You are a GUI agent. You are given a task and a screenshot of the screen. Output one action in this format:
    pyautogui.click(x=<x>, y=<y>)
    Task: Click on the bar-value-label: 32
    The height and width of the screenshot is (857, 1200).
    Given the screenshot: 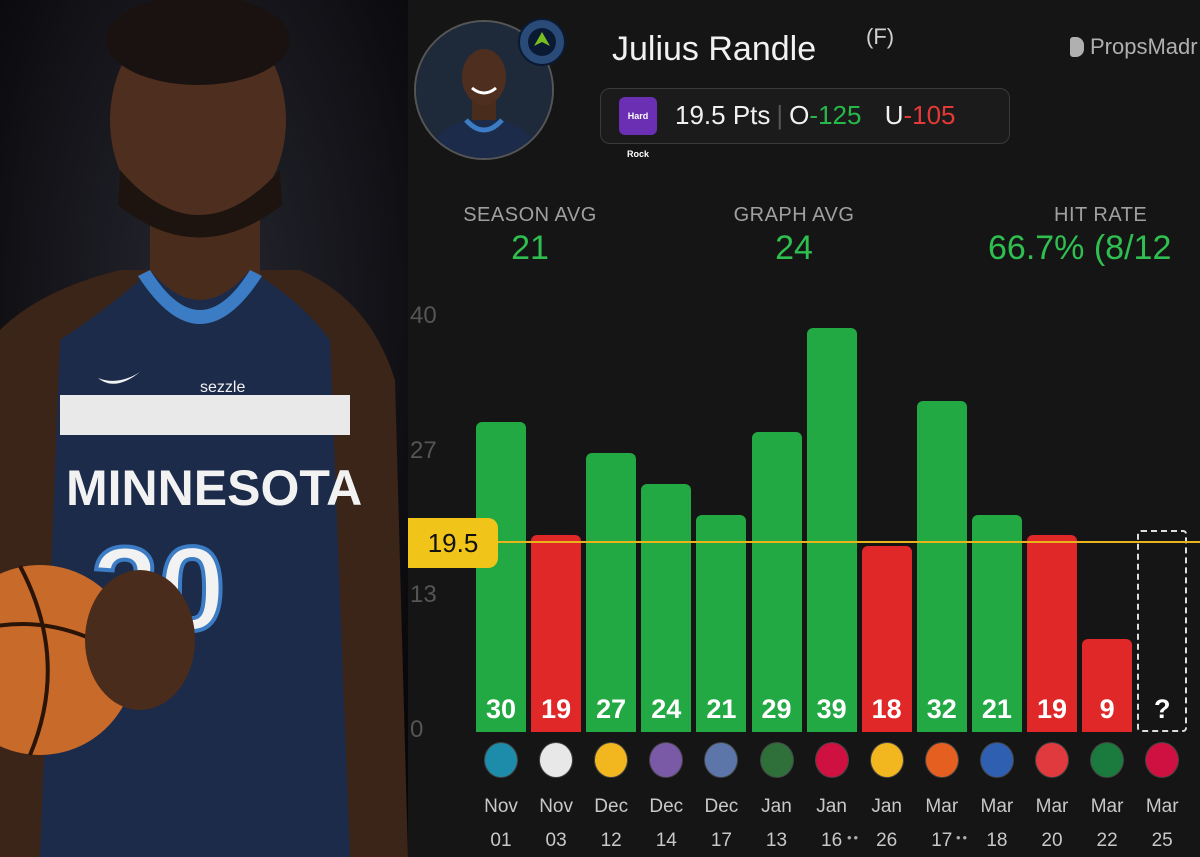 What is the action you would take?
    pyautogui.click(x=941, y=709)
    